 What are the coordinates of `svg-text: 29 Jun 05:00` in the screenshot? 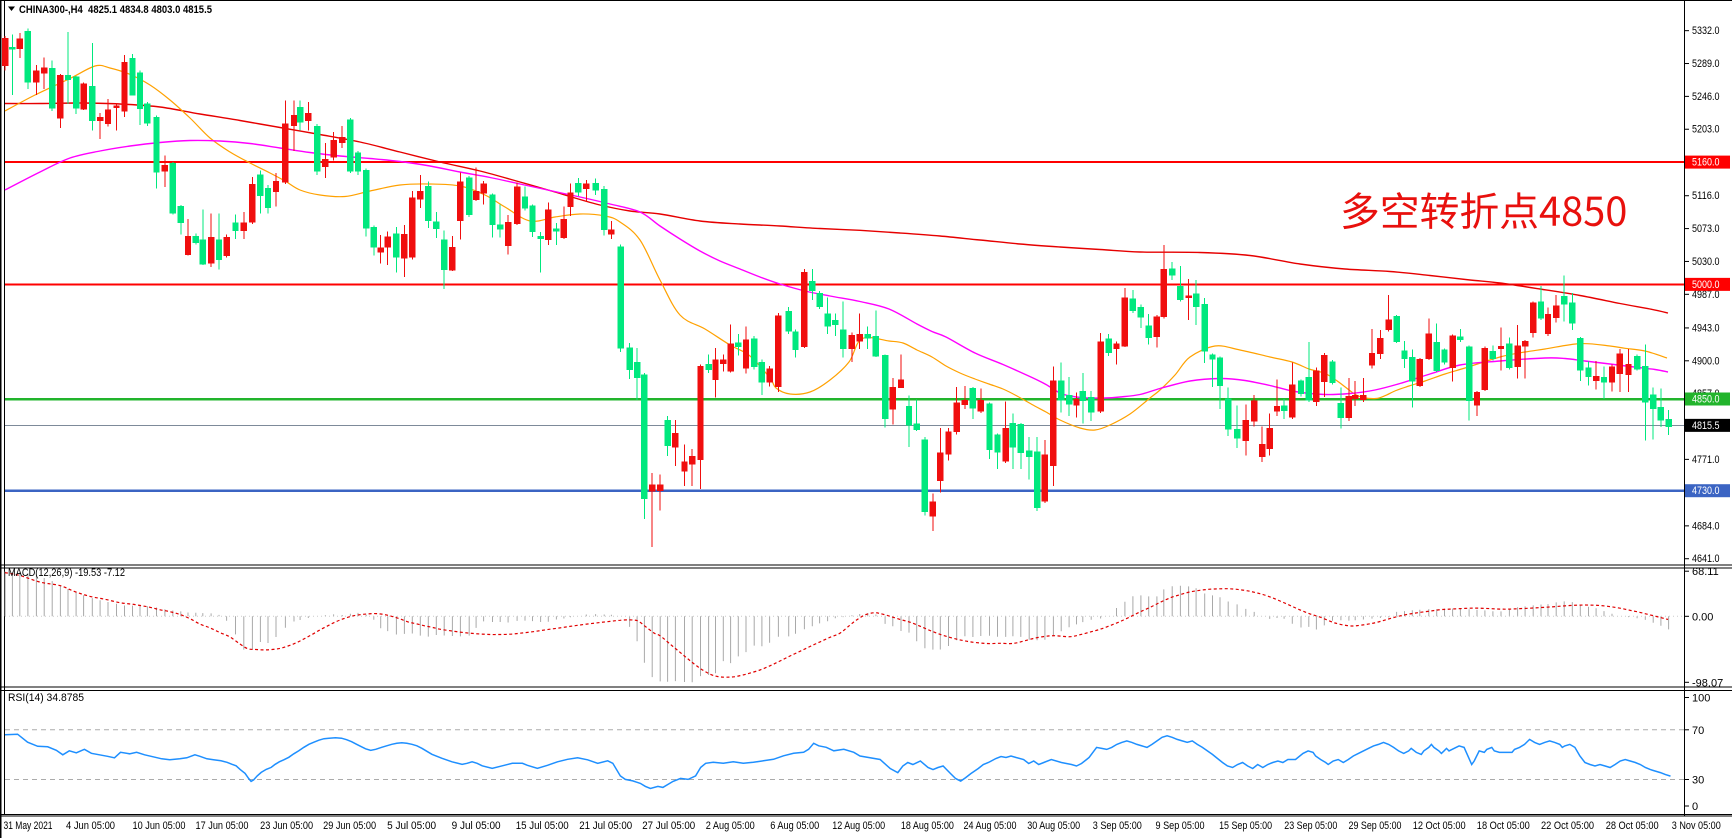 It's located at (349, 826).